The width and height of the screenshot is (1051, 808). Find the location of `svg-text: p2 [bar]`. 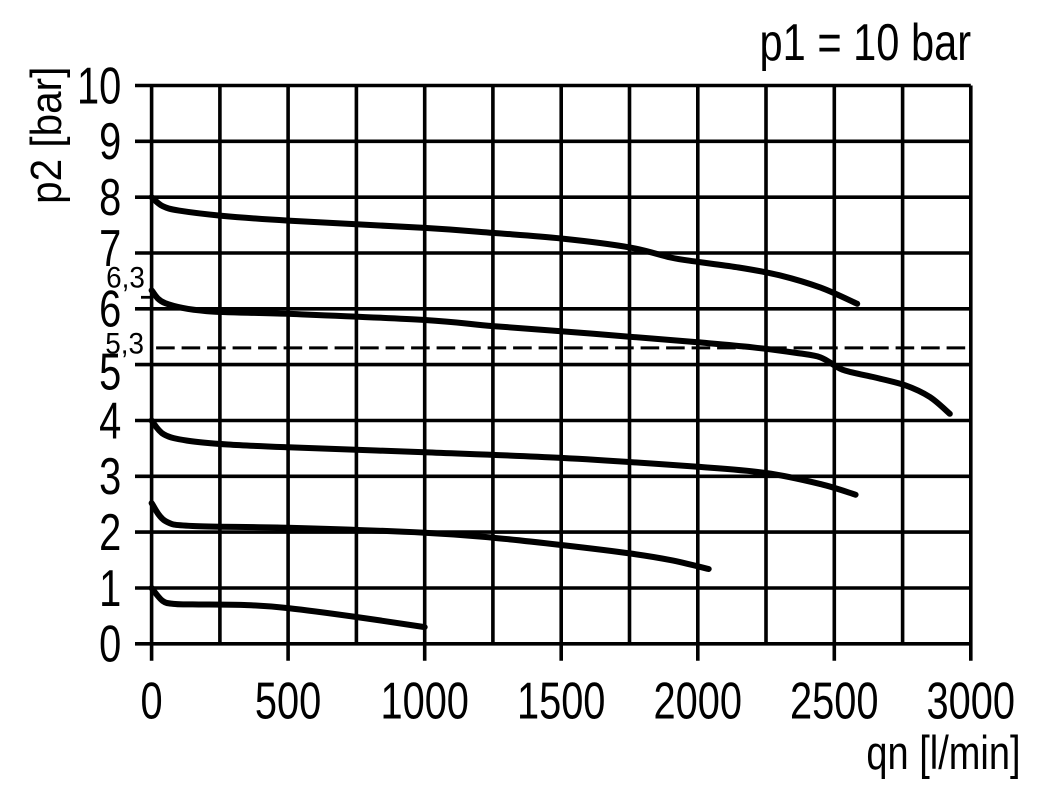

svg-text: p2 [bar] is located at coordinates (45, 135).